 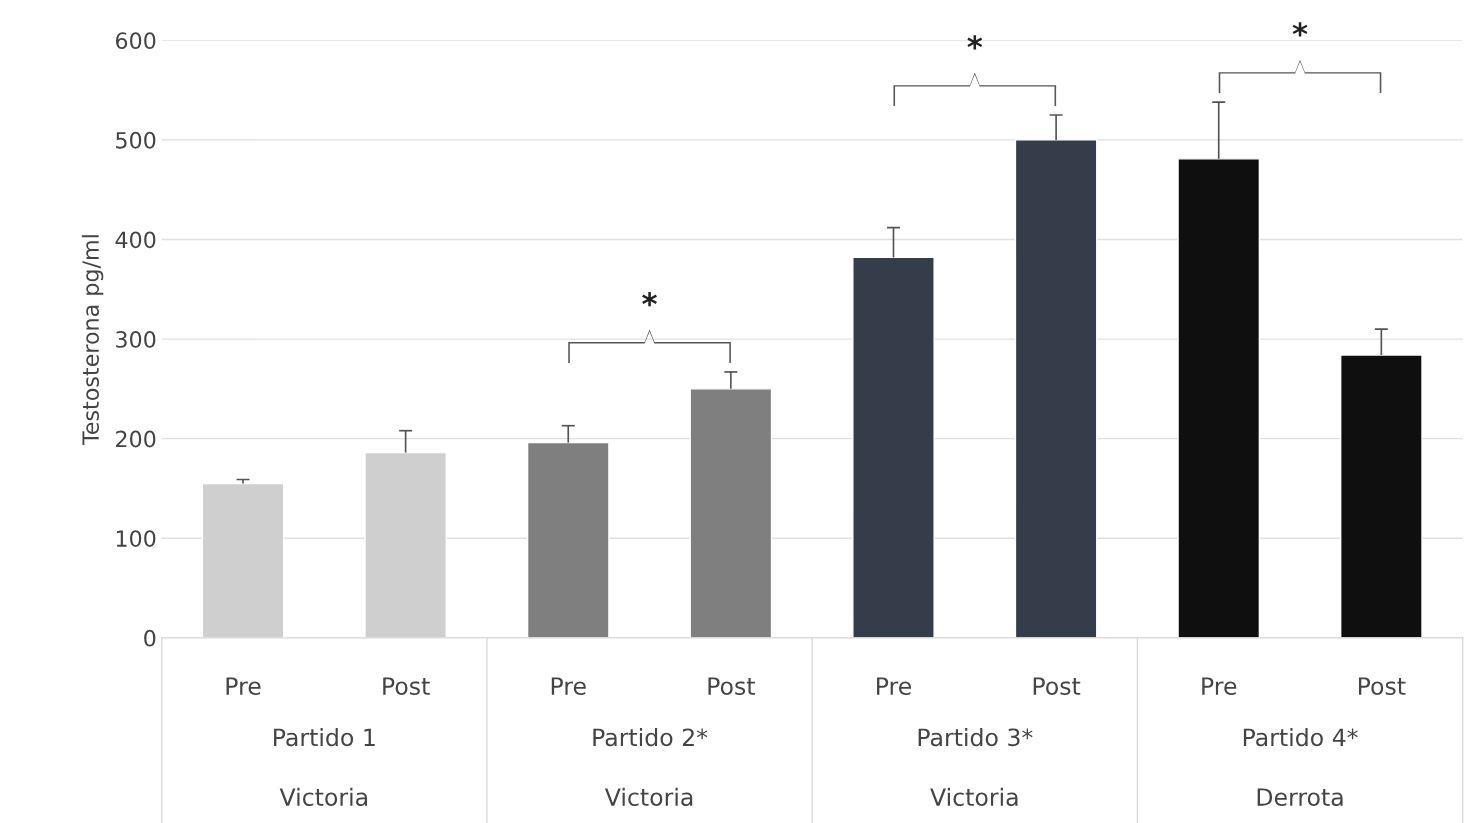 What do you see at coordinates (136, 140) in the screenshot?
I see `y-tick-label: 500` at bounding box center [136, 140].